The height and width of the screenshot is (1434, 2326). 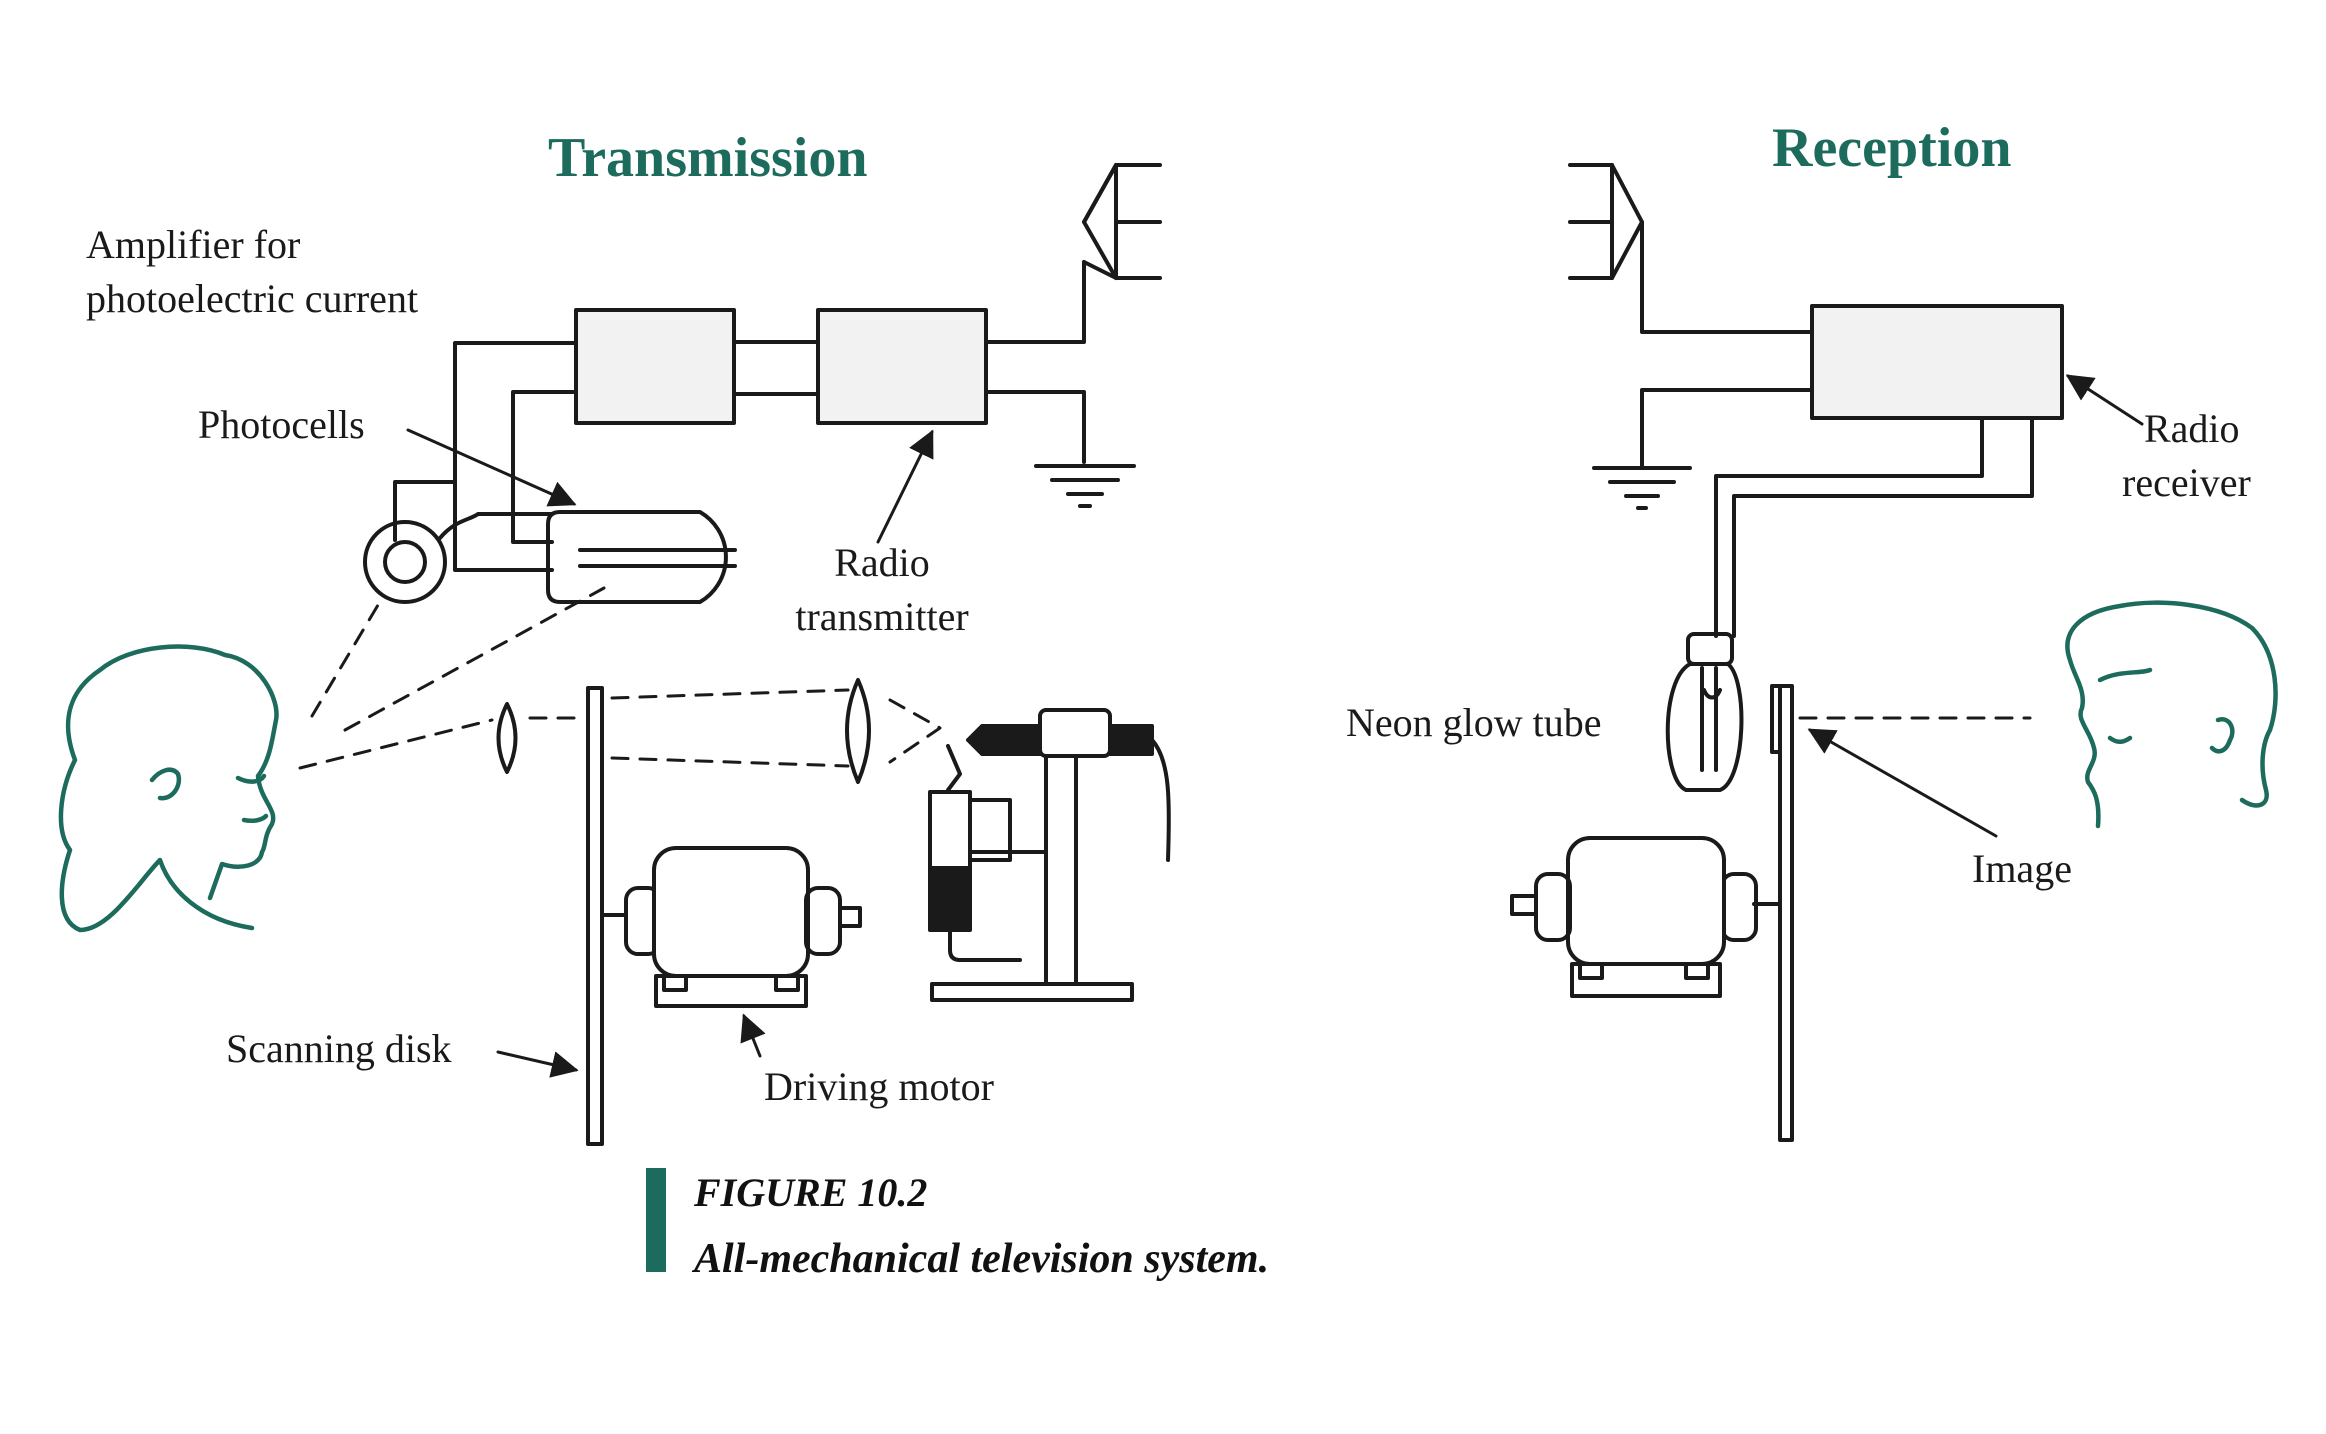 What do you see at coordinates (193, 244) in the screenshot?
I see `label-amplifier-line1: Amplifier for` at bounding box center [193, 244].